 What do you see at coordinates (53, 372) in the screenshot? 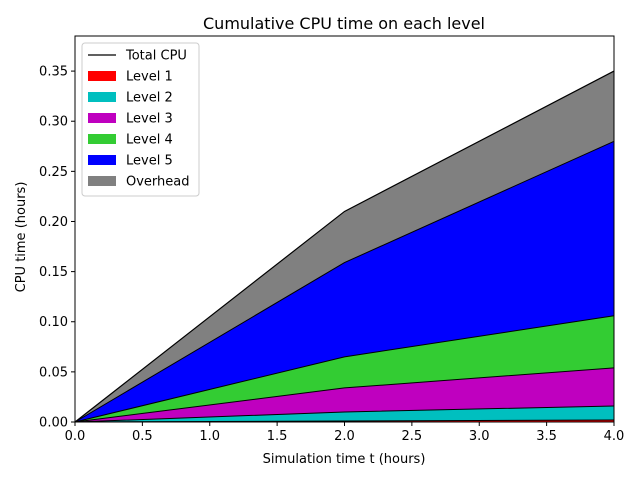
I see `y-tick-label: 0.05` at bounding box center [53, 372].